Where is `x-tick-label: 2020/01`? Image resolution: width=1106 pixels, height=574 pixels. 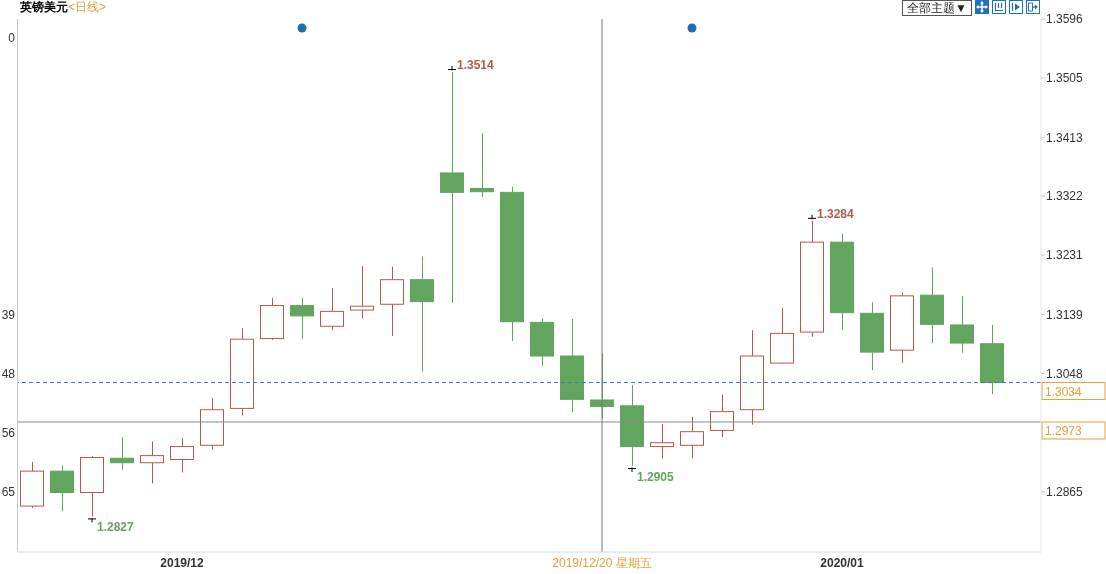 x-tick-label: 2020/01 is located at coordinates (842, 563).